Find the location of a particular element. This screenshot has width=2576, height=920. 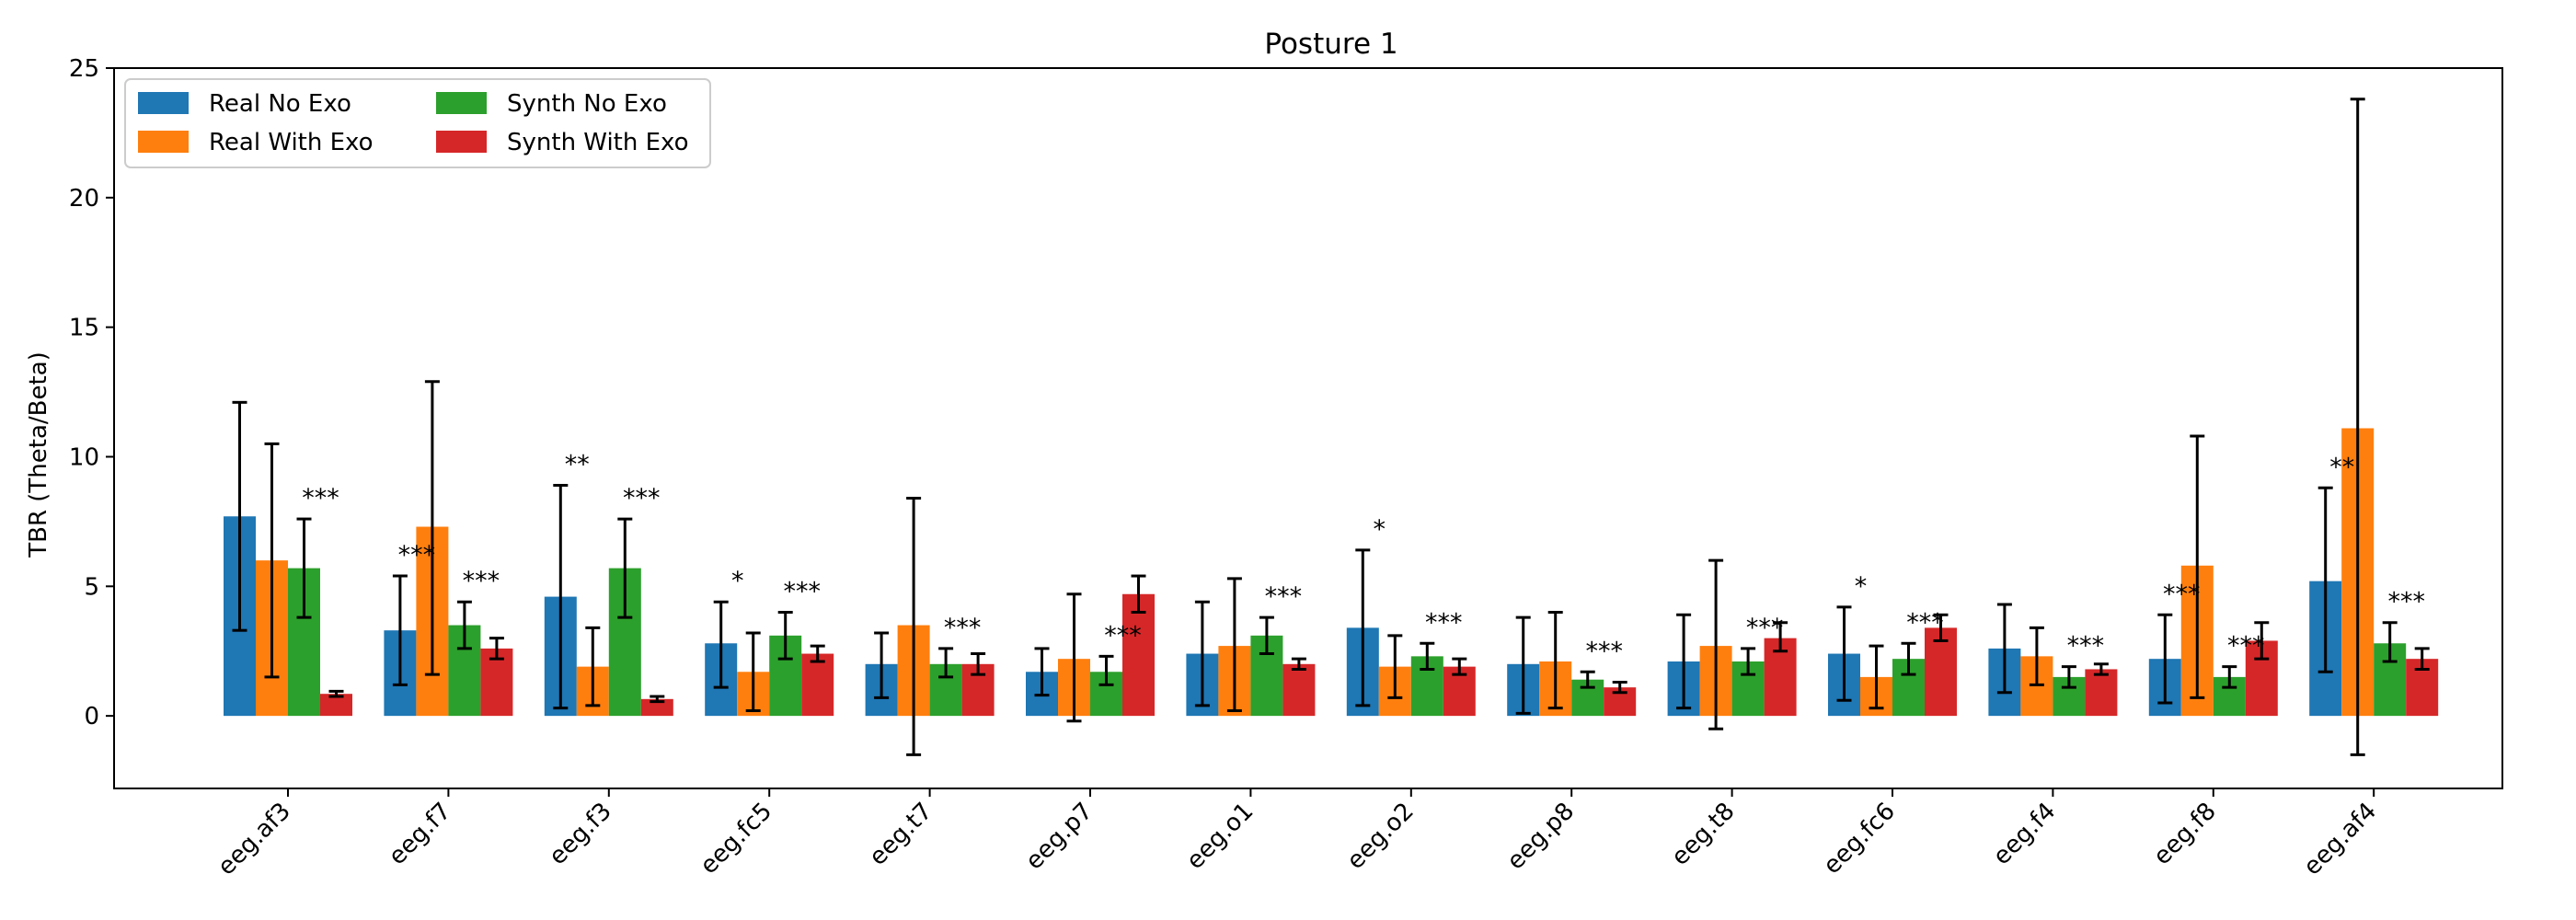

x-tick-label: eeg.f4 is located at coordinates (2025, 834).